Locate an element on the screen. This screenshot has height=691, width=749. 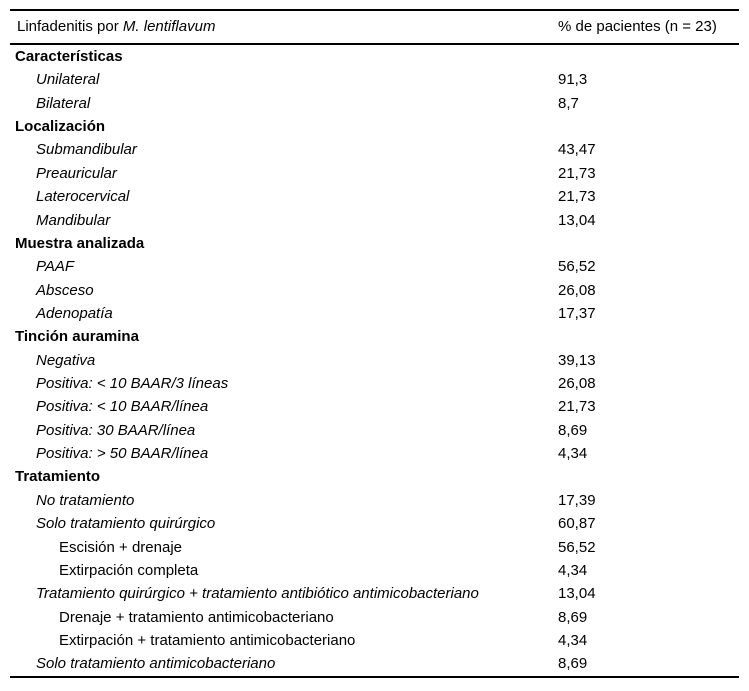
row-label: Tinción auramina is located at coordinates (77, 337).